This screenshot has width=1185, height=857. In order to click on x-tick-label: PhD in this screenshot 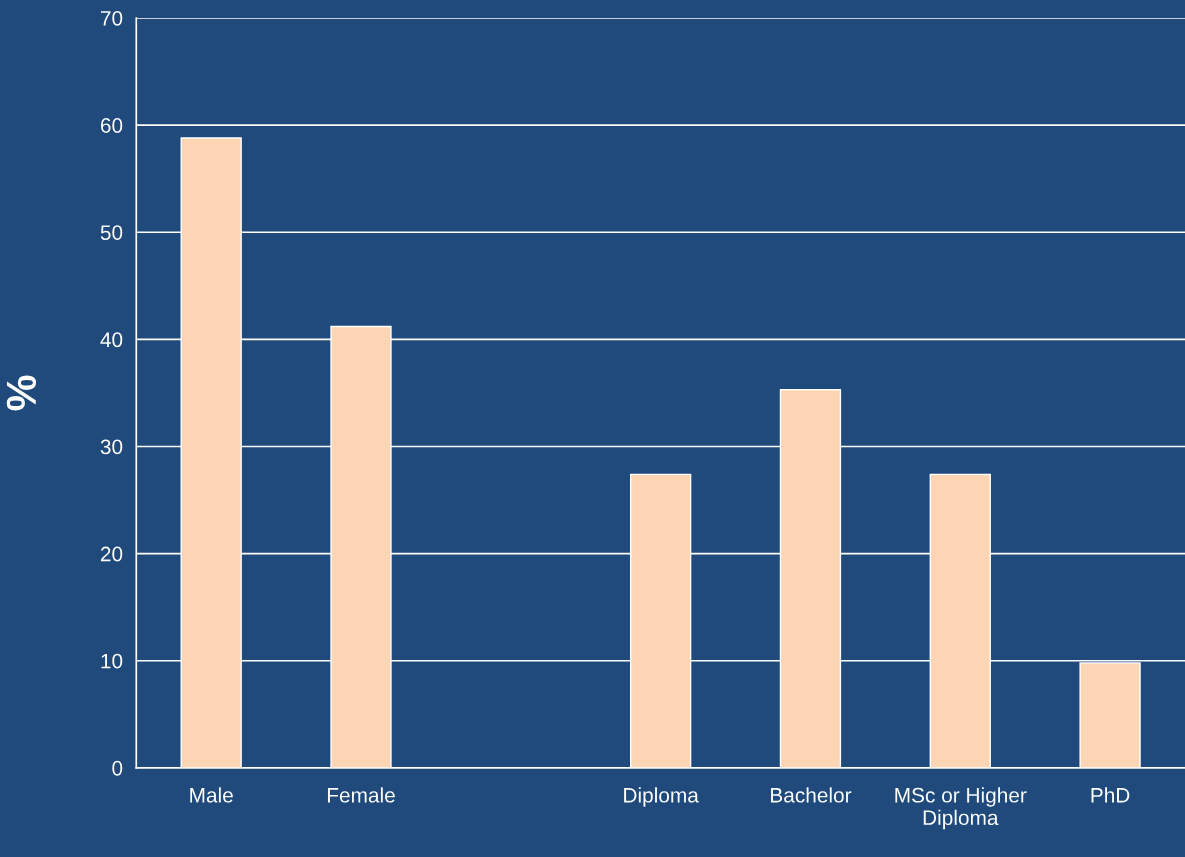, I will do `click(1110, 795)`.